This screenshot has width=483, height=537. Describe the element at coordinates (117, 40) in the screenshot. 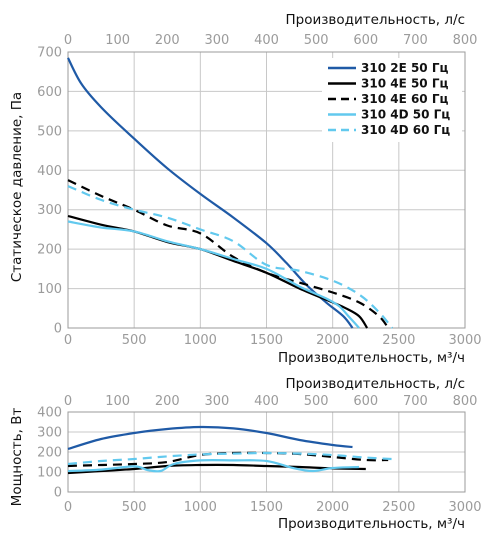

I see `pressure-x-top-tick-label: 100` at that location.